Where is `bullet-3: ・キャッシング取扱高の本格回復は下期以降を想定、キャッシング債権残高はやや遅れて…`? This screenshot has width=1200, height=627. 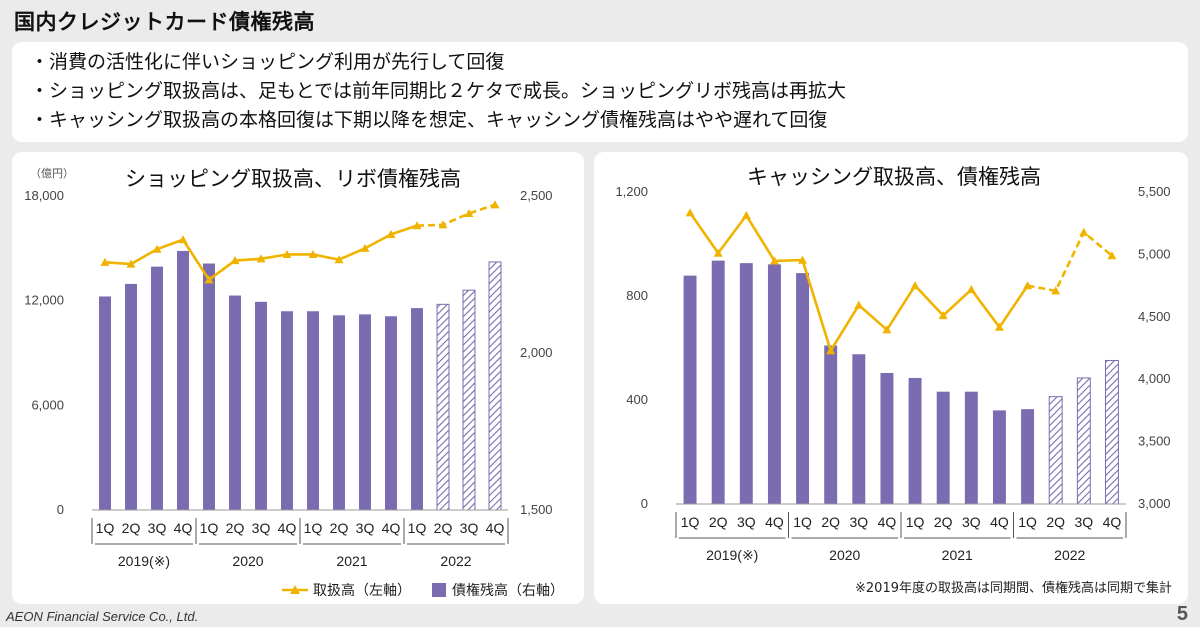
bullet-3: ・キャッシング取扱高の本格回復は下期以降を想定、キャッシング債権残高はやや遅れて… is located at coordinates (429, 120).